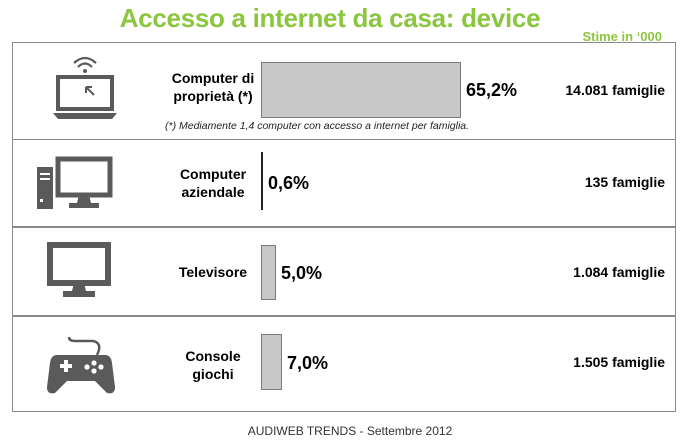 This screenshot has height=442, width=686. I want to click on bar-work-computer, so click(262, 181).